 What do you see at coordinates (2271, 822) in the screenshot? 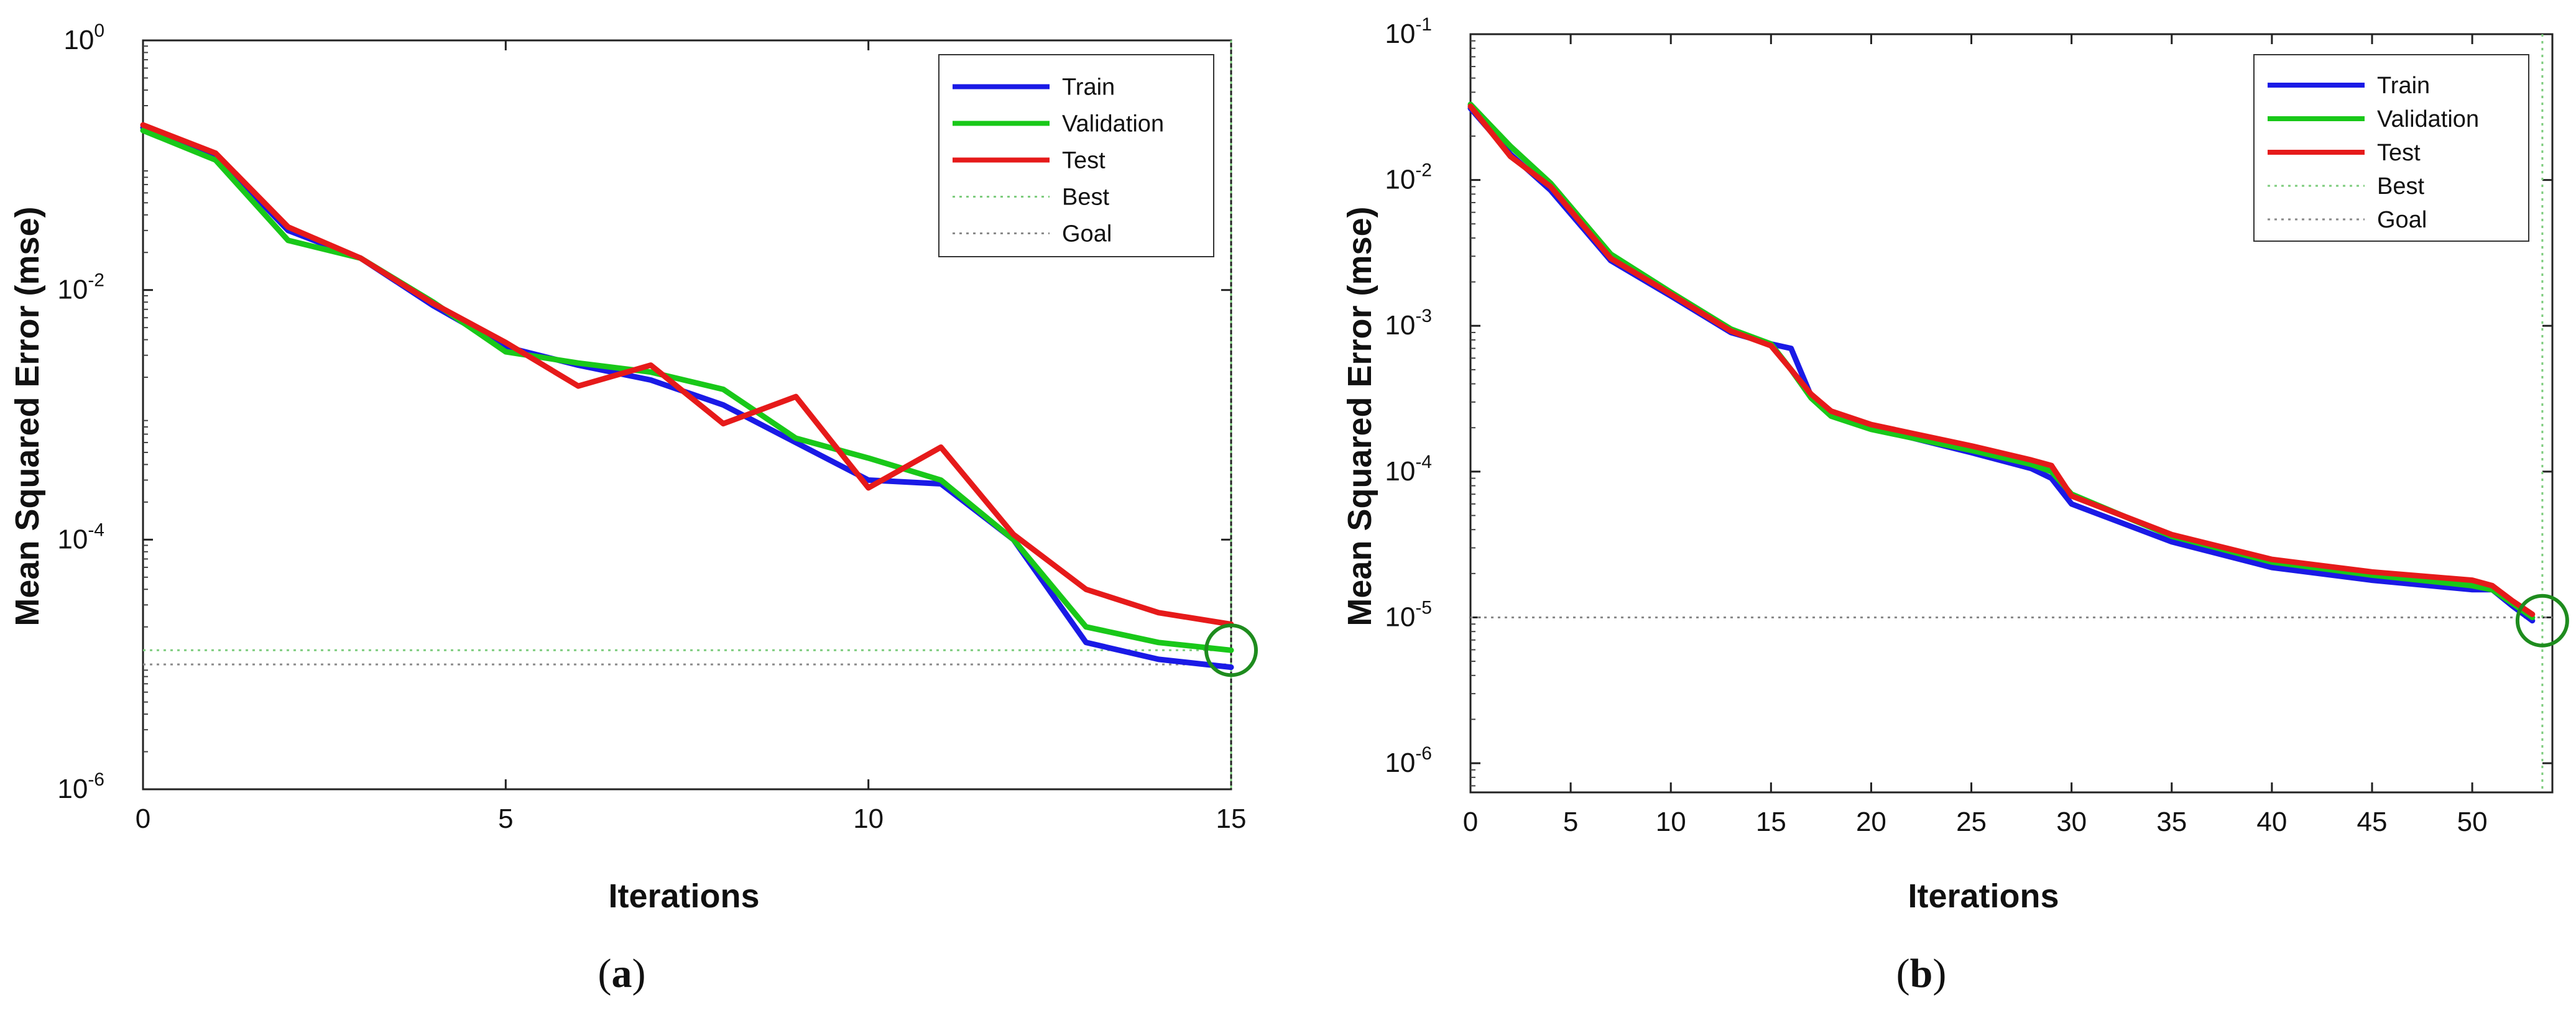
I see `chart-b-x-tick-label: 40` at bounding box center [2271, 822].